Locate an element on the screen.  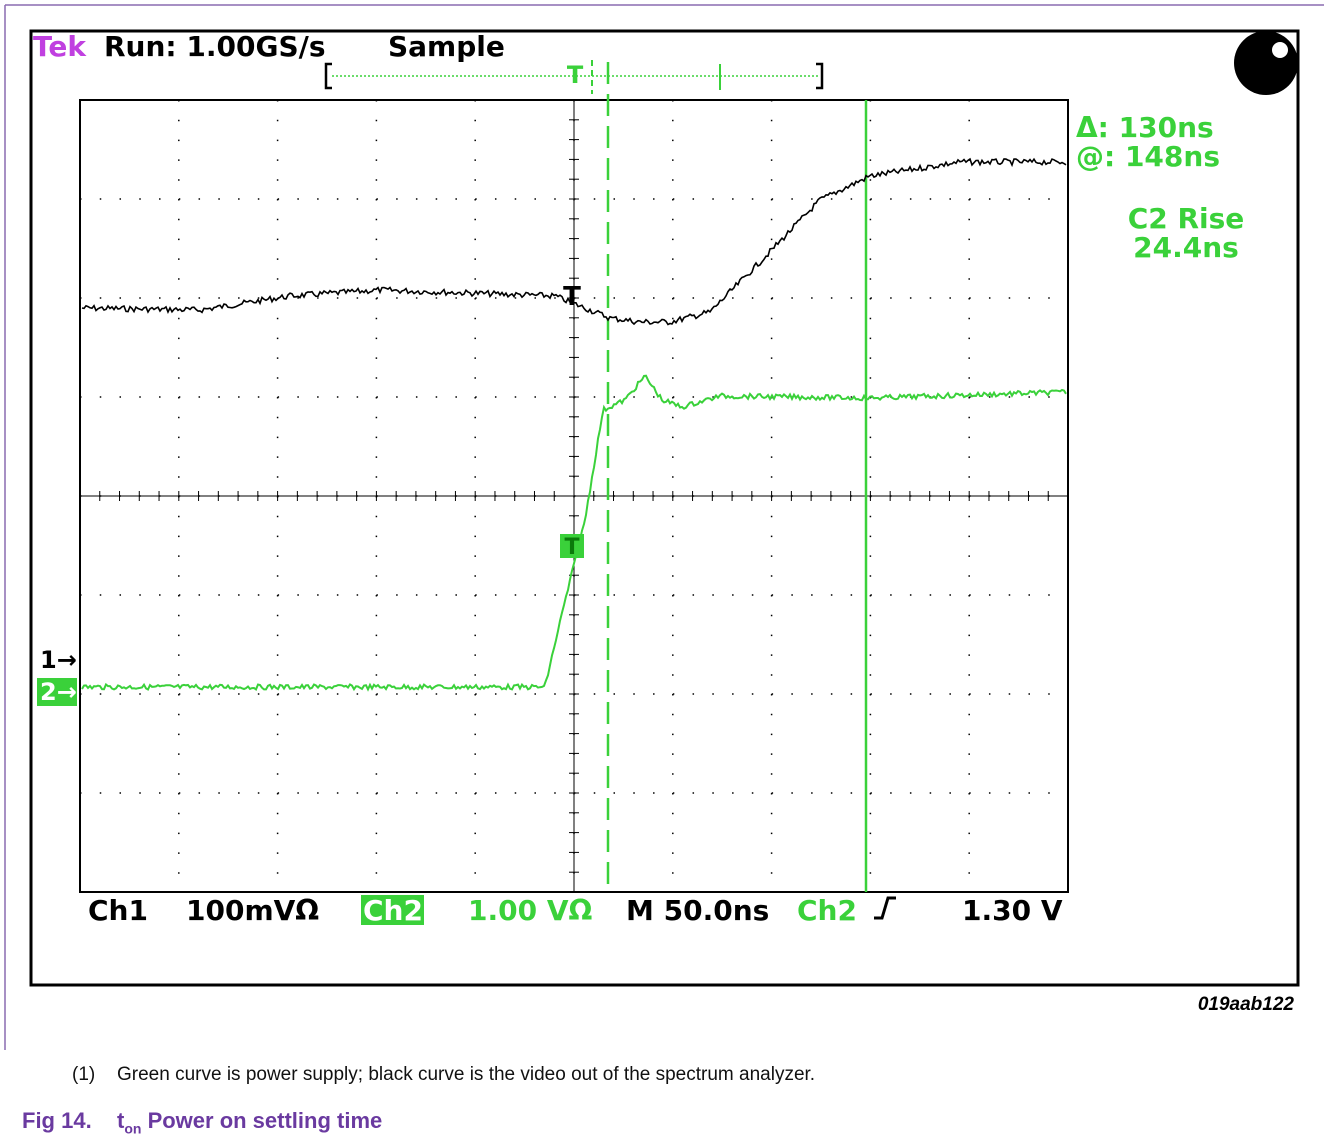
caption-subscript: on is located at coordinates (133, 1128).